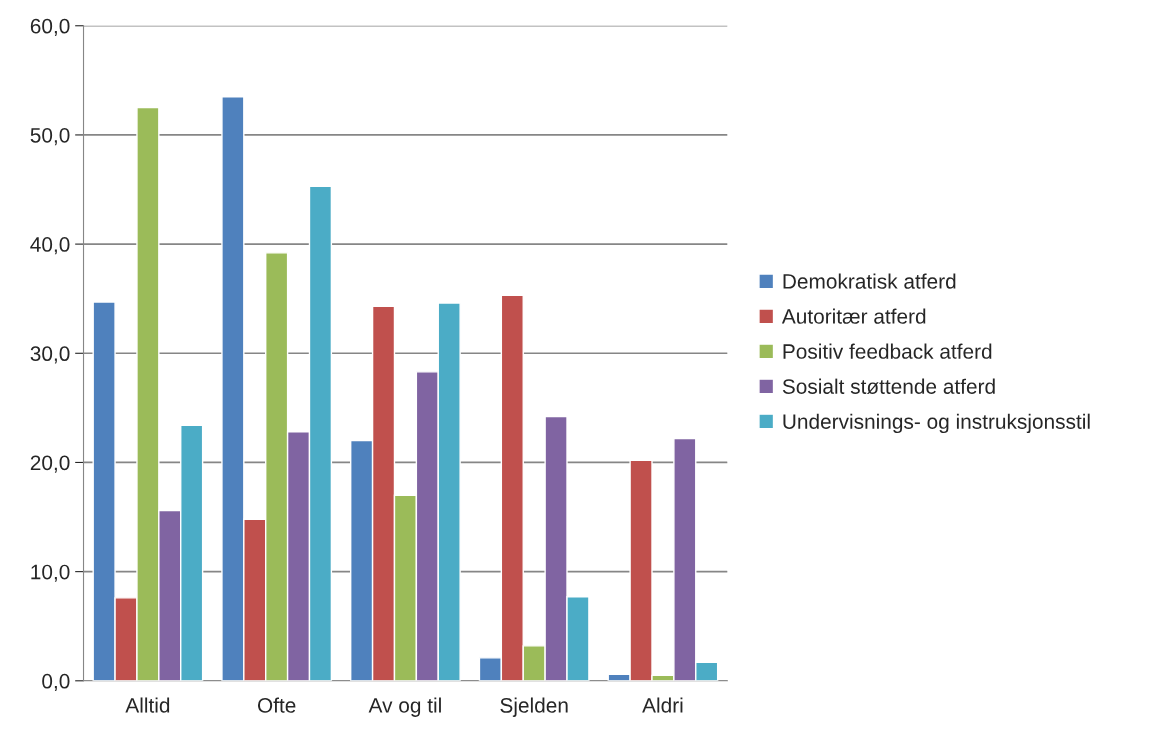 This screenshot has width=1160, height=736. What do you see at coordinates (887, 351) in the screenshot?
I see `legend-label: Positiv feedback atferd` at bounding box center [887, 351].